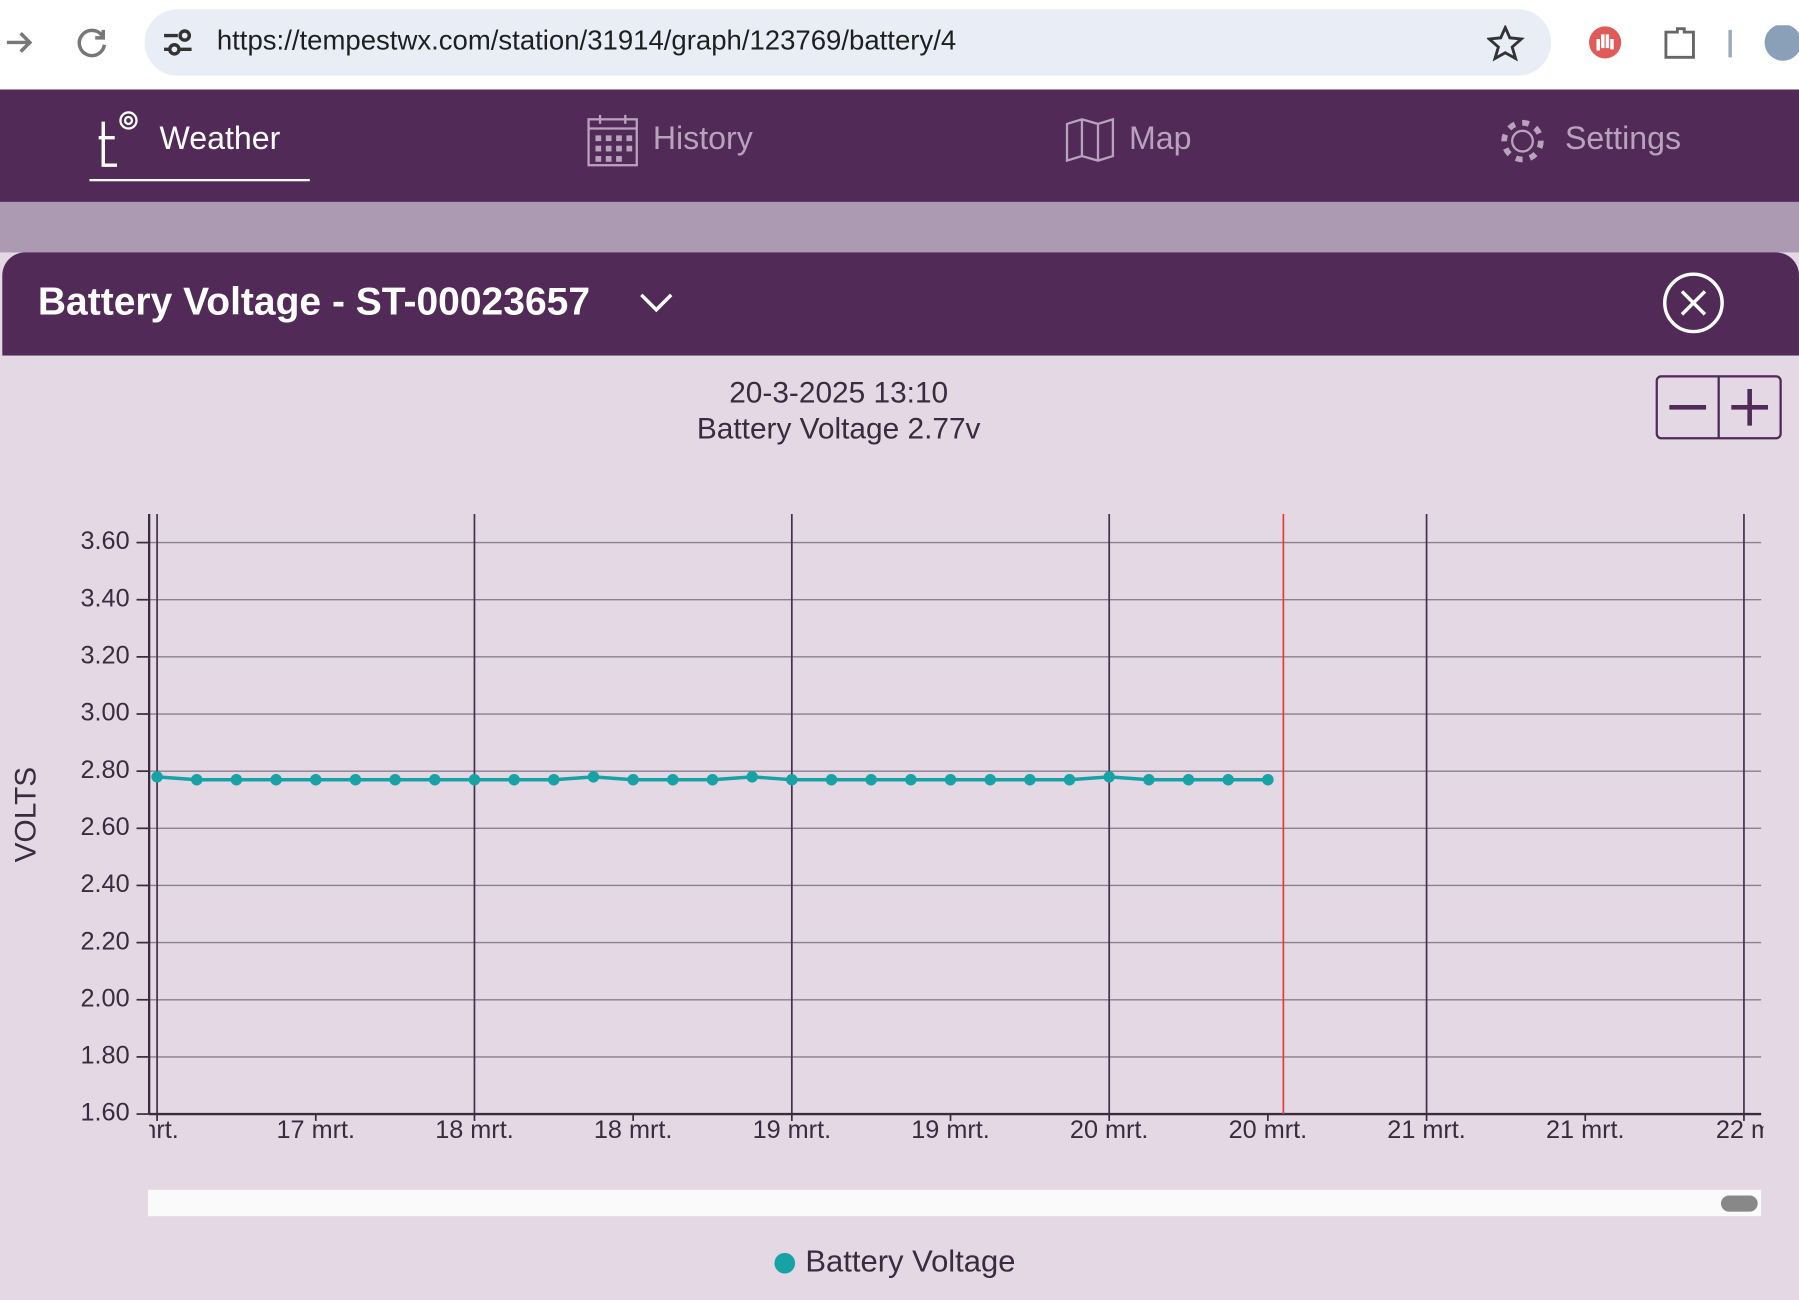  I want to click on zoom-controls, so click(1718, 407).